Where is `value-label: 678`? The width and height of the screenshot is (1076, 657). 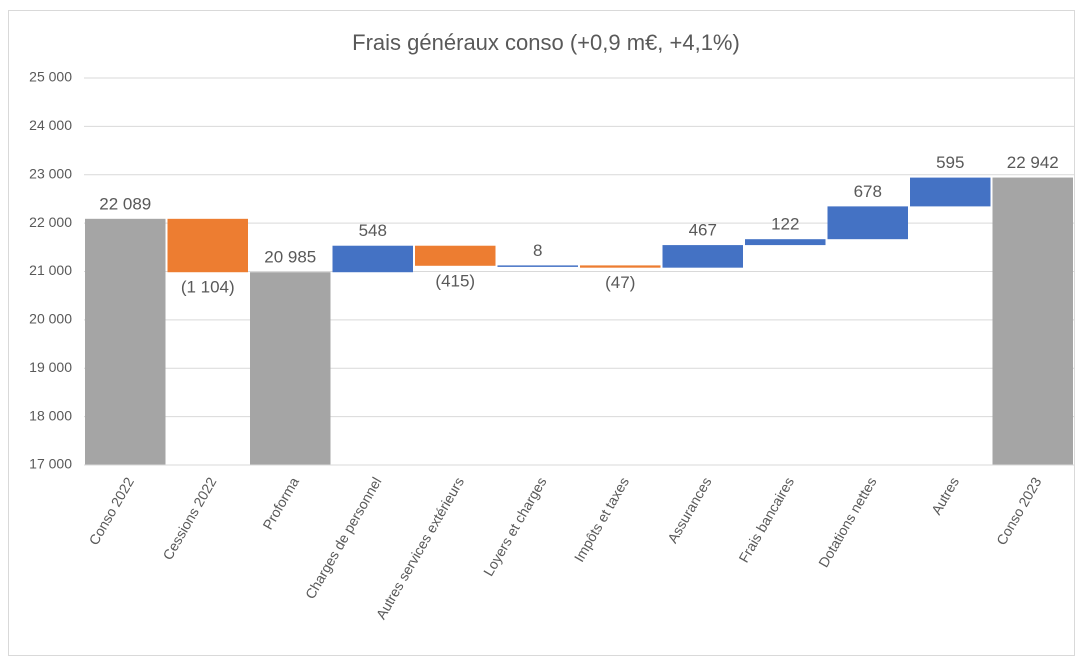 value-label: 678 is located at coordinates (868, 191).